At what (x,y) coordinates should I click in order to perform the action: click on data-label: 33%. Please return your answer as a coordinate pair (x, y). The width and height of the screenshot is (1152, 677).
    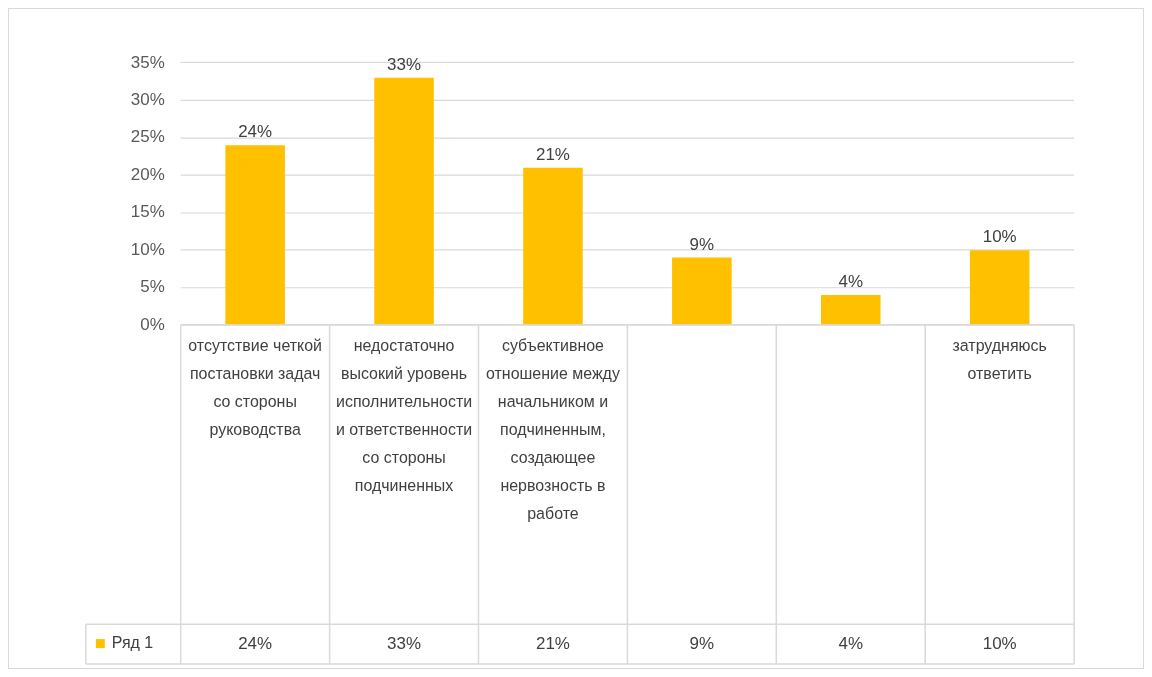
    Looking at the image, I should click on (404, 643).